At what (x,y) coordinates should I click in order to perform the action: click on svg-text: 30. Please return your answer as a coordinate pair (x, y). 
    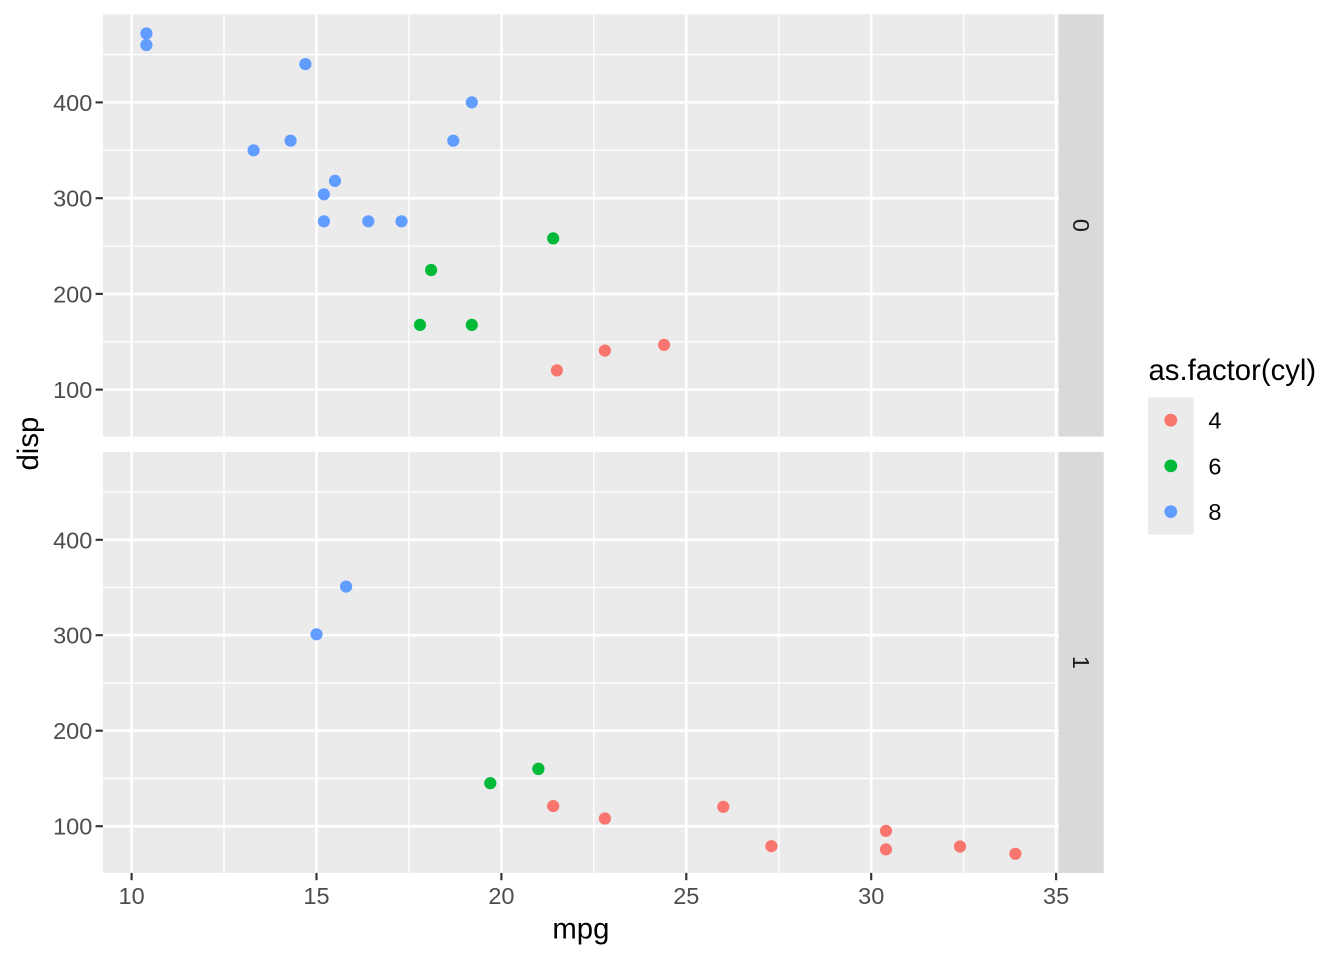
    Looking at the image, I should click on (871, 896).